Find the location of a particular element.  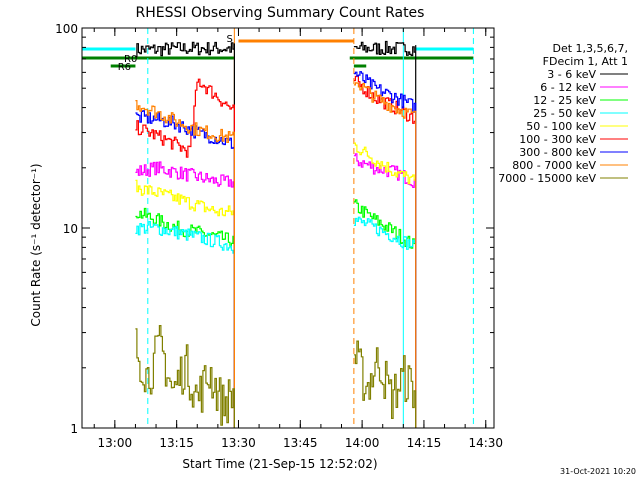

flag-bars-layer is located at coordinates (278, 53).